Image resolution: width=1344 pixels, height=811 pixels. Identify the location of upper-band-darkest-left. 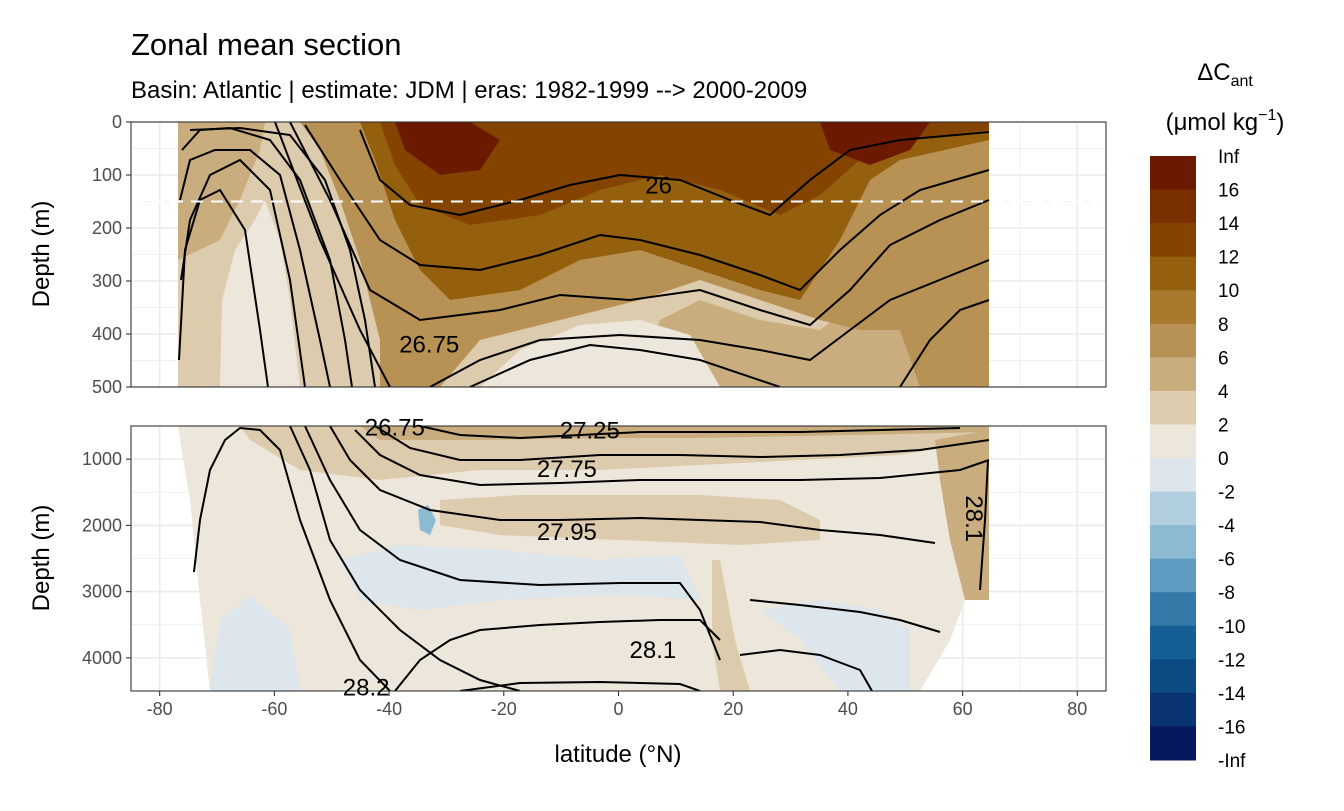
(447, 148).